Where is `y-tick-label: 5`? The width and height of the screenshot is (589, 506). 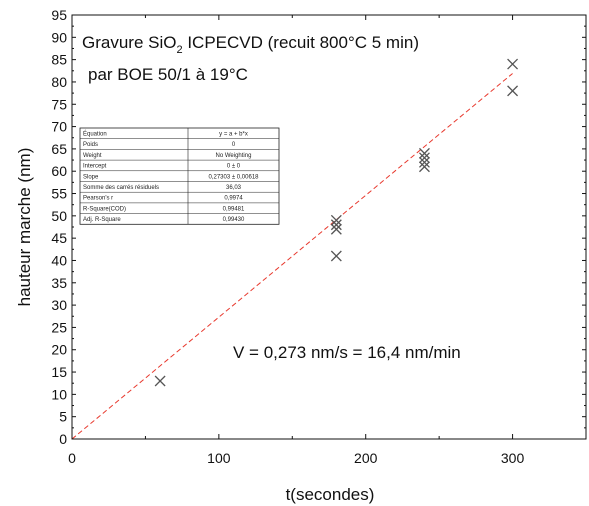
y-tick-label: 5 is located at coordinates (63, 417).